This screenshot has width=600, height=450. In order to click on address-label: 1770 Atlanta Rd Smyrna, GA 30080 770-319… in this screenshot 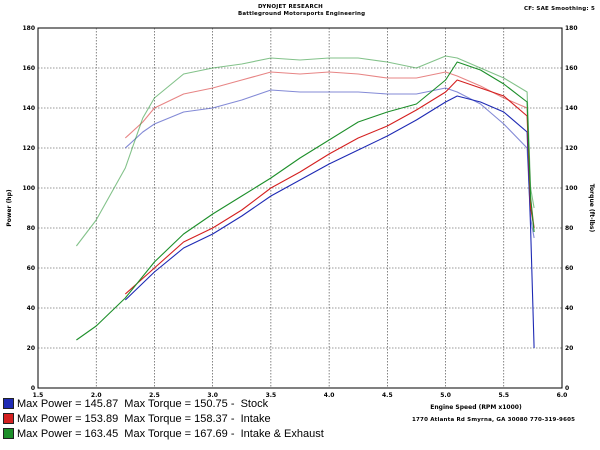, I will do `click(494, 420)`.